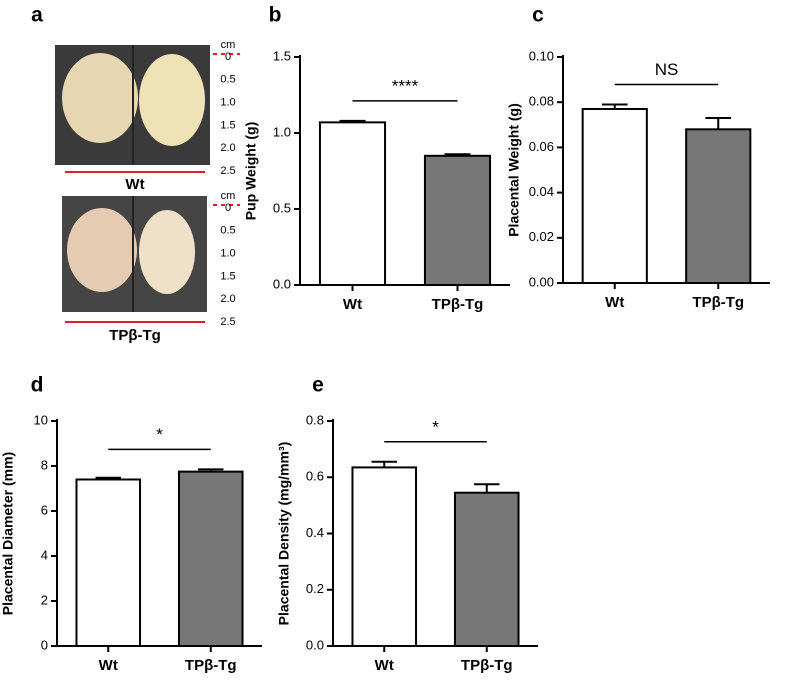 The image size is (787, 681). What do you see at coordinates (318, 385) in the screenshot?
I see `panel-label: e` at bounding box center [318, 385].